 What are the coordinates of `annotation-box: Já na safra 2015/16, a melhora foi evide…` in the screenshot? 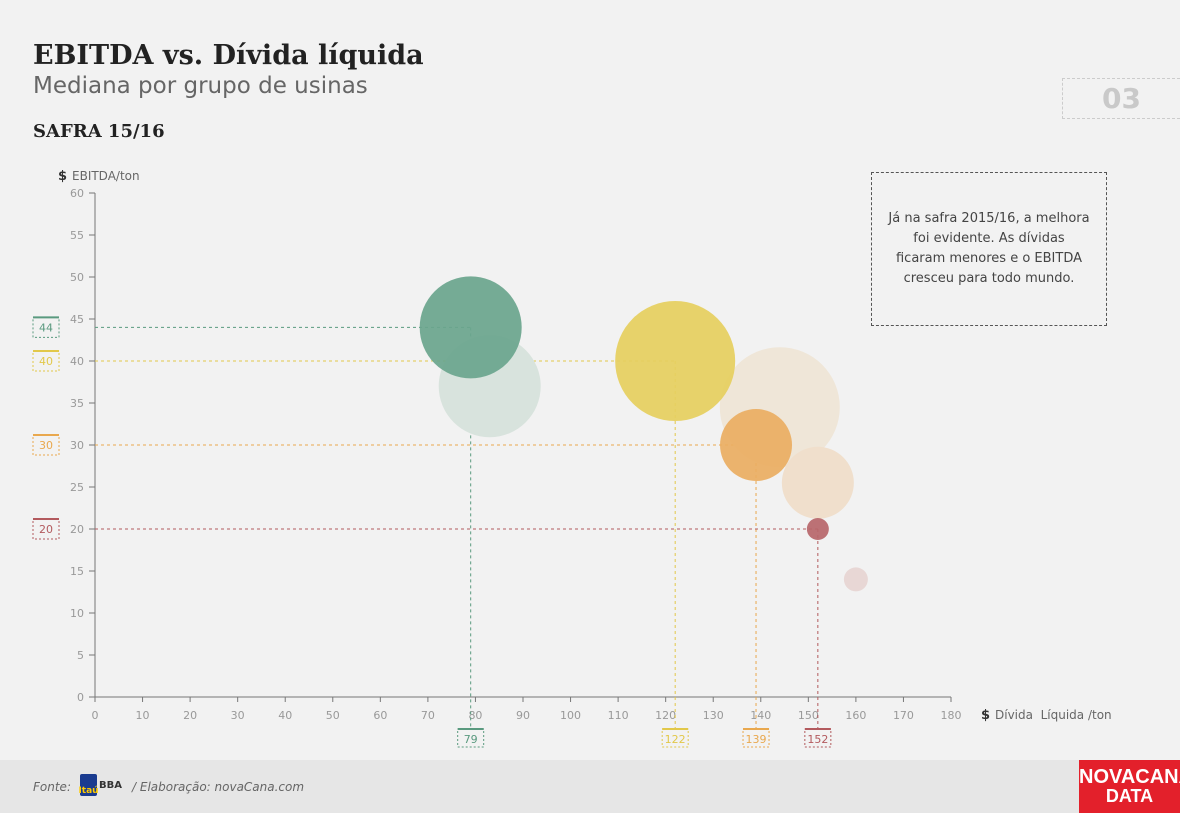 It's located at (989, 249).